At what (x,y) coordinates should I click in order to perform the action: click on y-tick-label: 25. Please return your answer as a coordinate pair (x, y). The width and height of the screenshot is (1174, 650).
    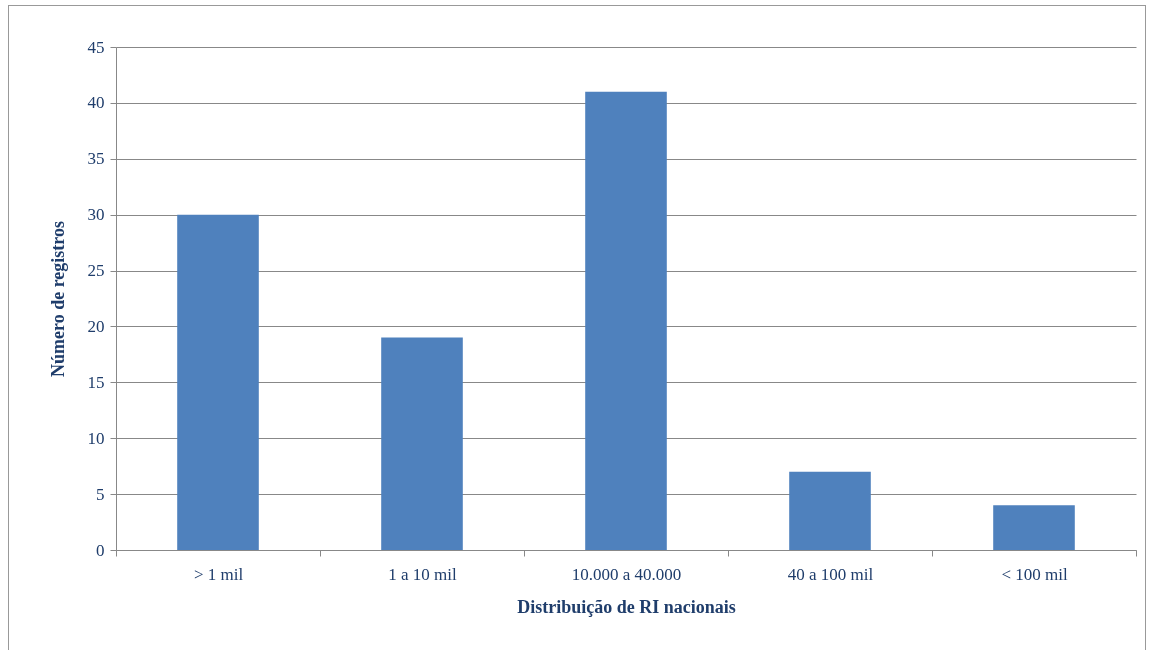
    Looking at the image, I should click on (96, 271).